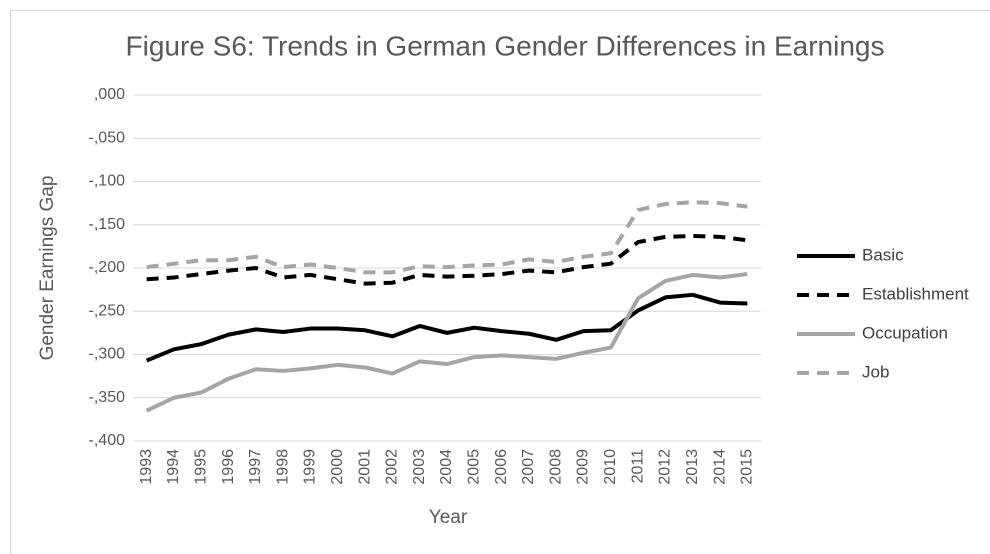  I want to click on x-tick-label: 2015, so click(747, 467).